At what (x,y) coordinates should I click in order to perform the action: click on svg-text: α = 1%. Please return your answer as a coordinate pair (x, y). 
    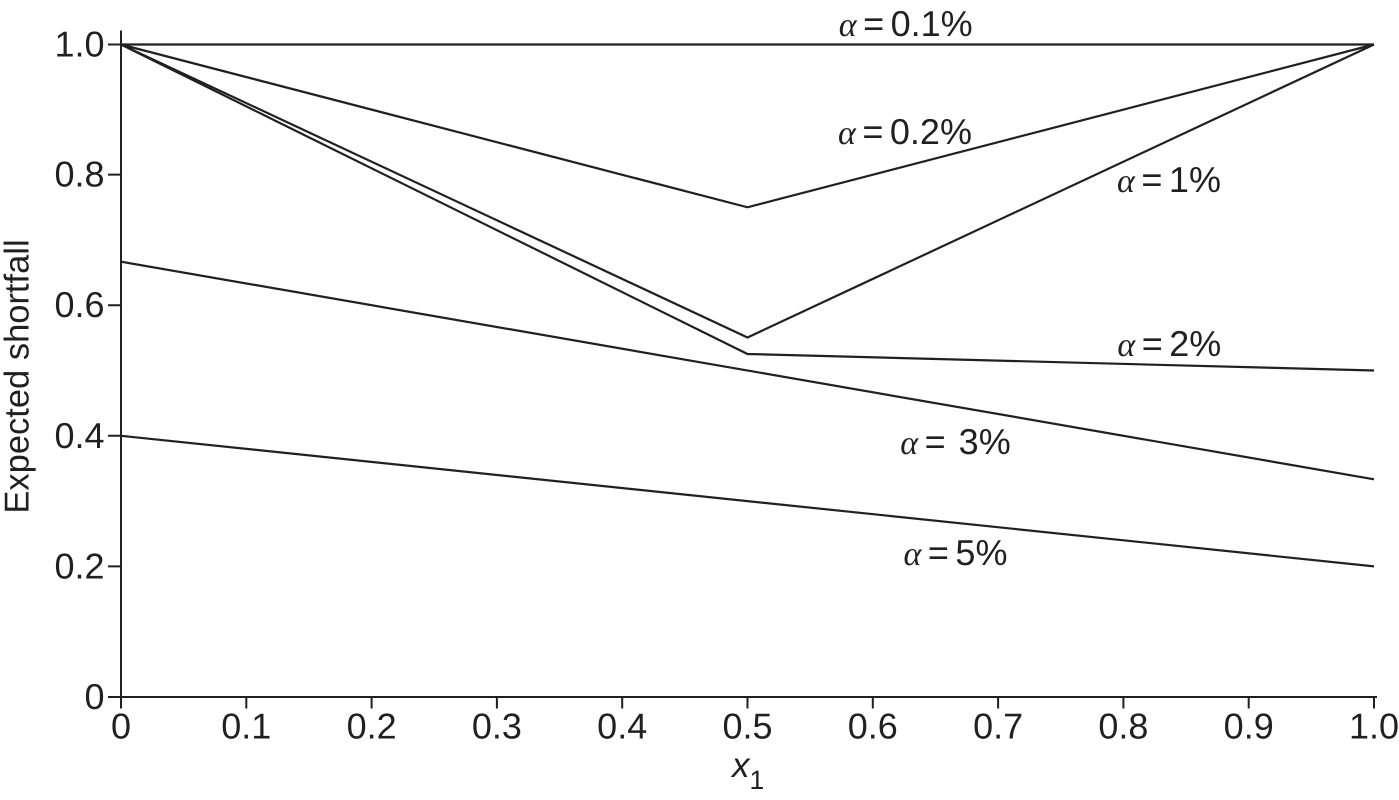
    Looking at the image, I should click on (1169, 179).